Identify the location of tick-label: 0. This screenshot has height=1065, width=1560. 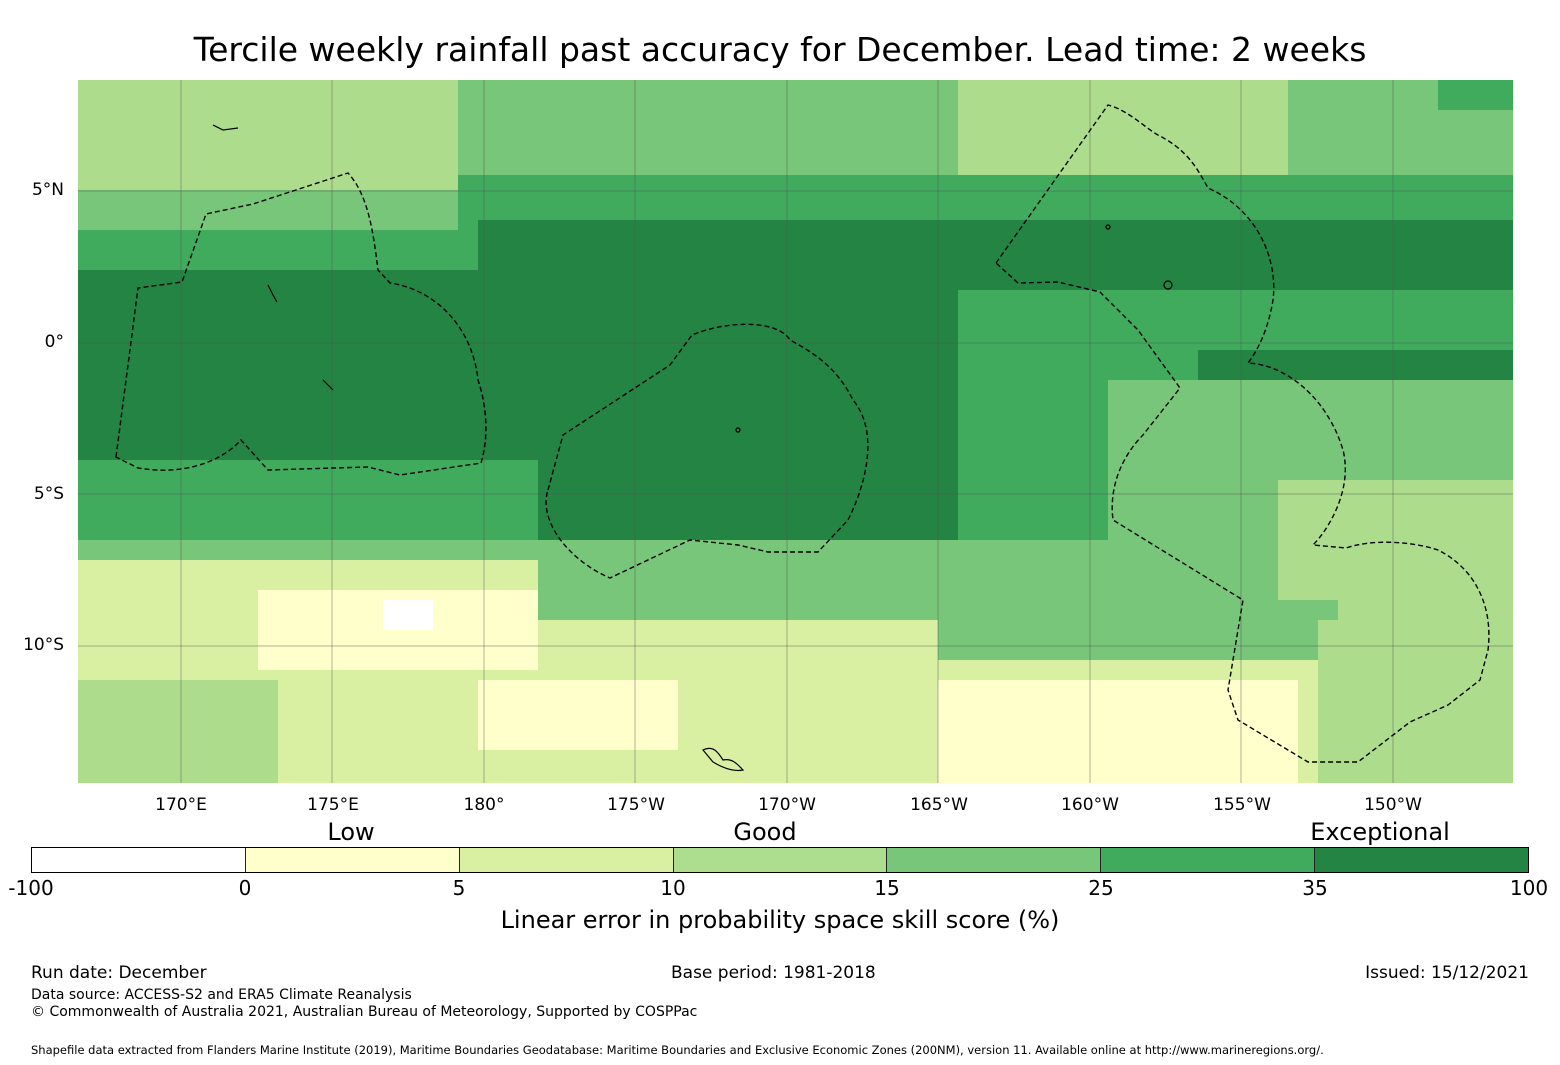
(245, 888).